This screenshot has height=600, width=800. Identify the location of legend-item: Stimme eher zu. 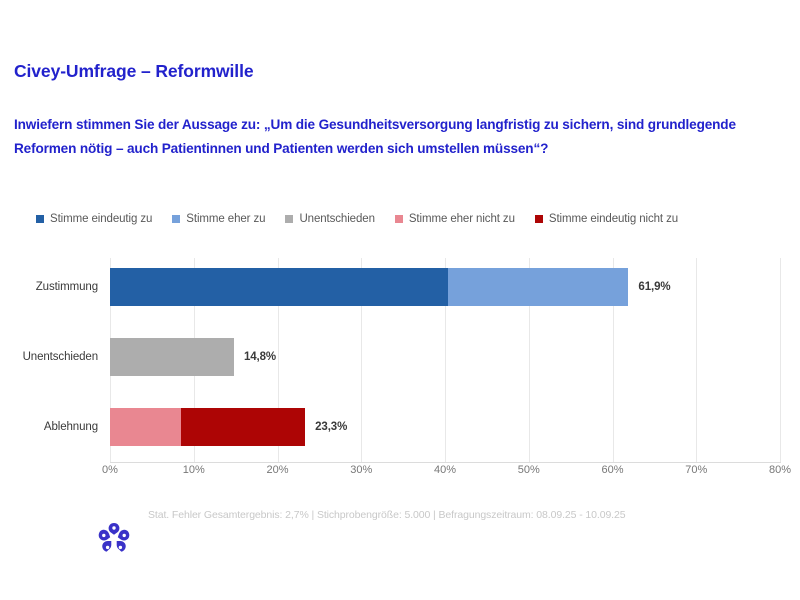
(219, 219).